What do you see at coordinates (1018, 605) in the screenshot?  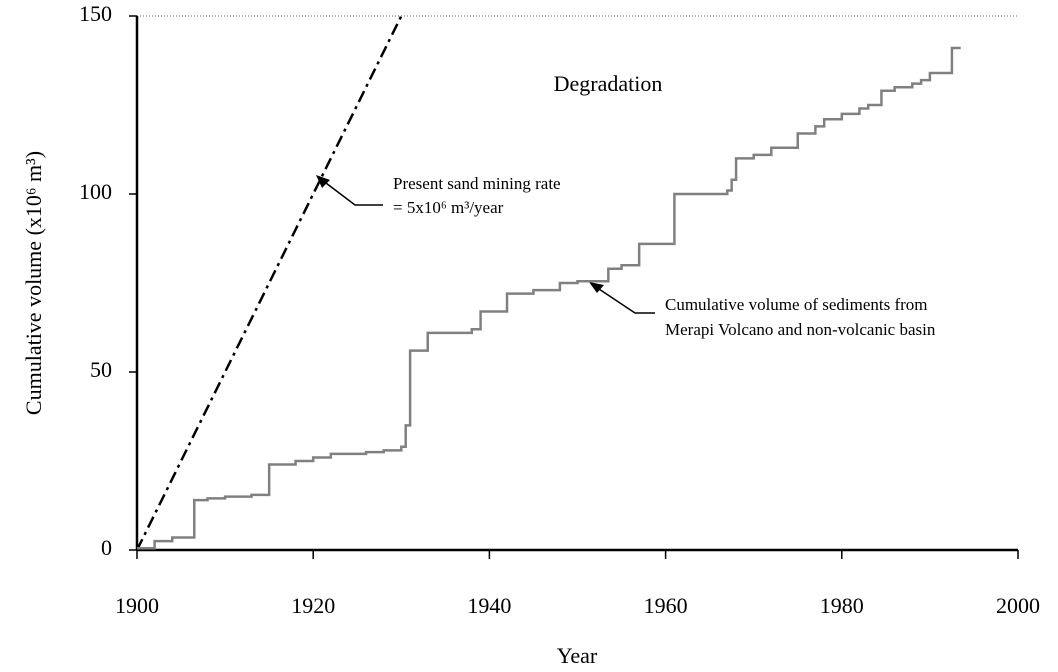 I see `x-tick-label: 2000` at bounding box center [1018, 605].